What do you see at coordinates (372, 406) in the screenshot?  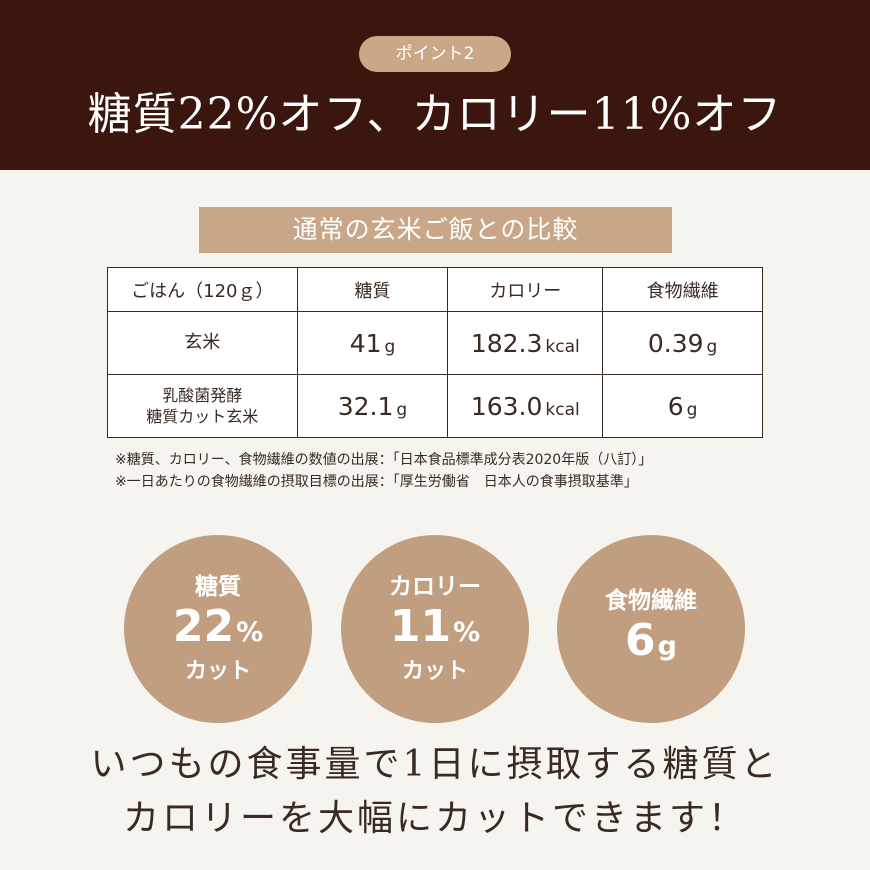 I see `cell-carbs-highlight: 32.1 g` at bounding box center [372, 406].